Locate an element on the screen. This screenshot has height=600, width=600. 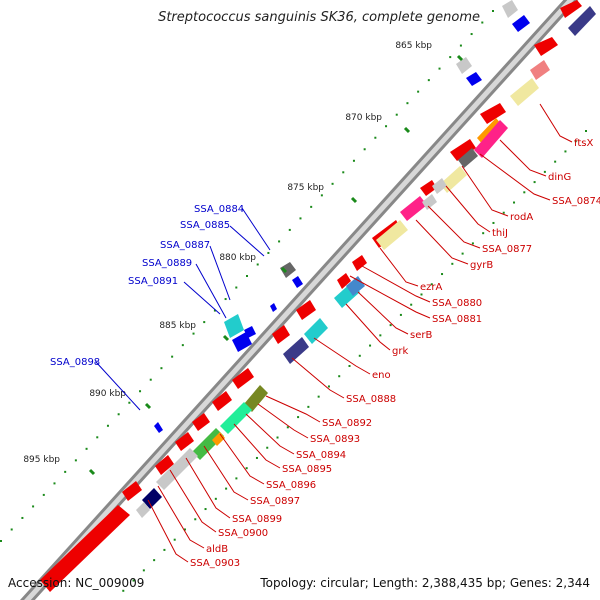
accession-label: Accession: is located at coordinates (40, 583).